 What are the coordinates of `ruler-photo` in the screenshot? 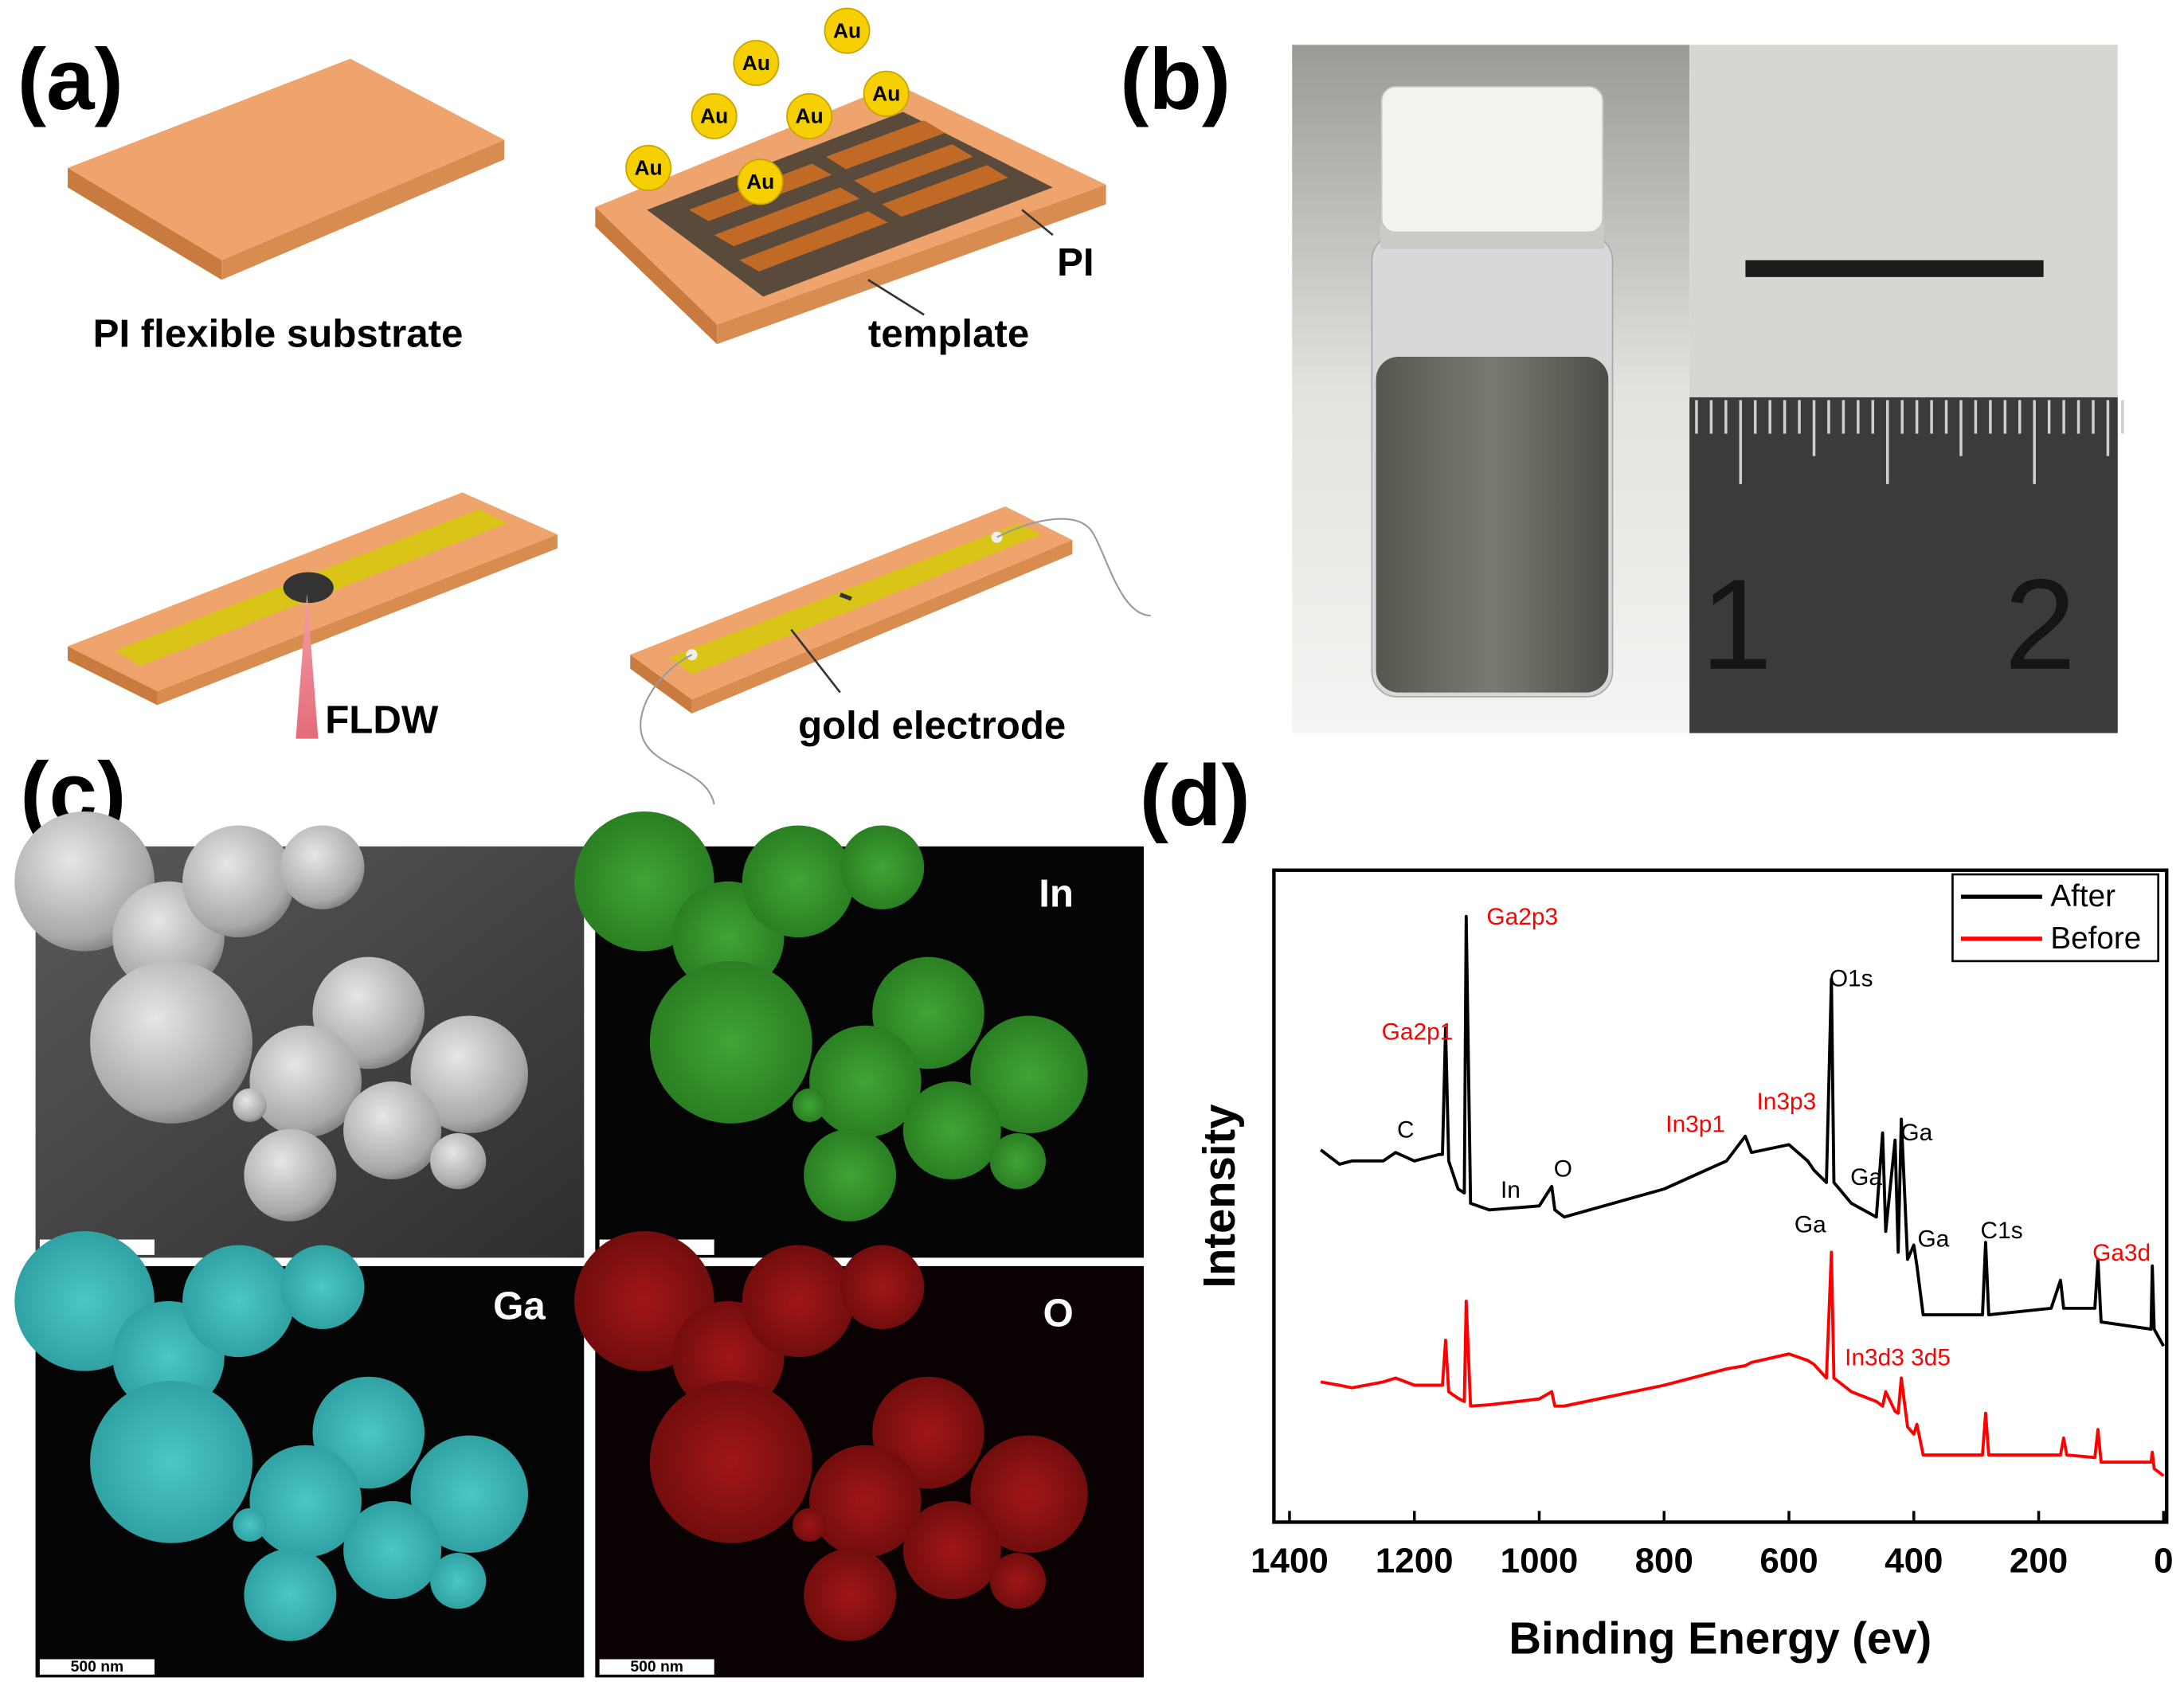 It's located at (1906, 389).